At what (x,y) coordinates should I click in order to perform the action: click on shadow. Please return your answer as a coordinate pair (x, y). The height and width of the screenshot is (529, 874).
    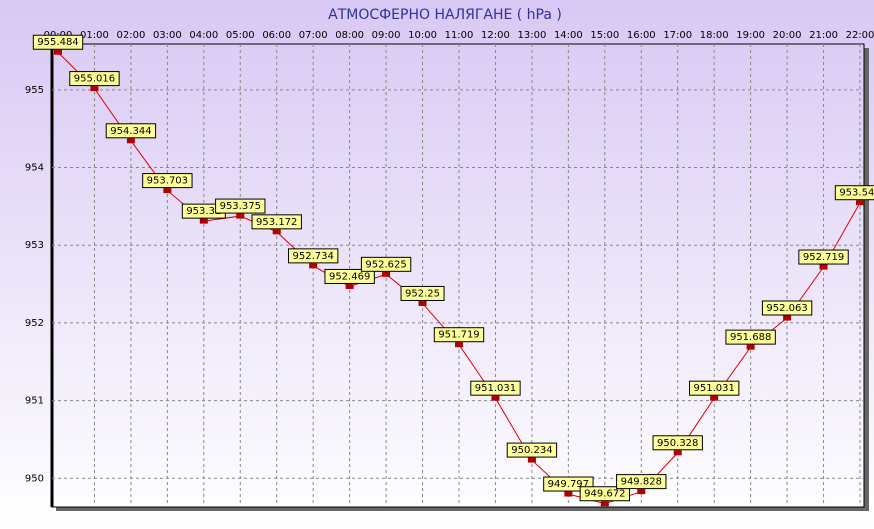
    Looking at the image, I should click on (866, 279).